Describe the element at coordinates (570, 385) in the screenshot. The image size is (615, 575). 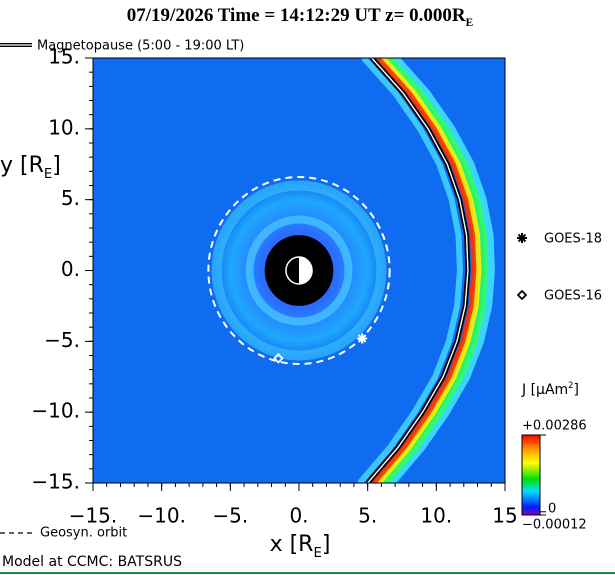
I see `text-part: 2` at that location.